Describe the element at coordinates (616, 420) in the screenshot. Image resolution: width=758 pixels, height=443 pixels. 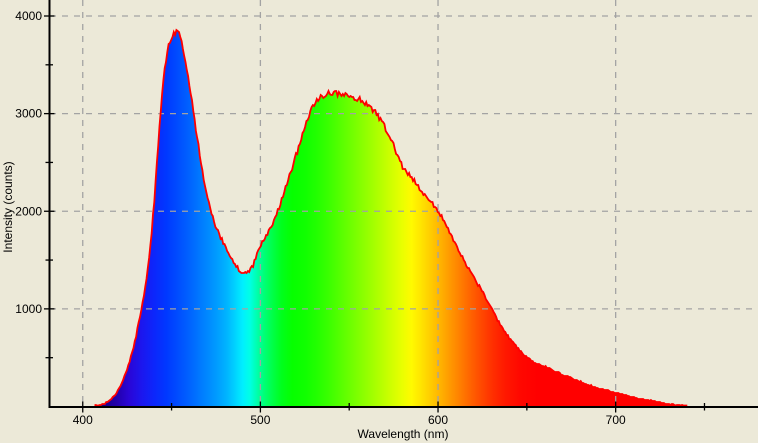
I see `x-tick-label: 700` at that location.